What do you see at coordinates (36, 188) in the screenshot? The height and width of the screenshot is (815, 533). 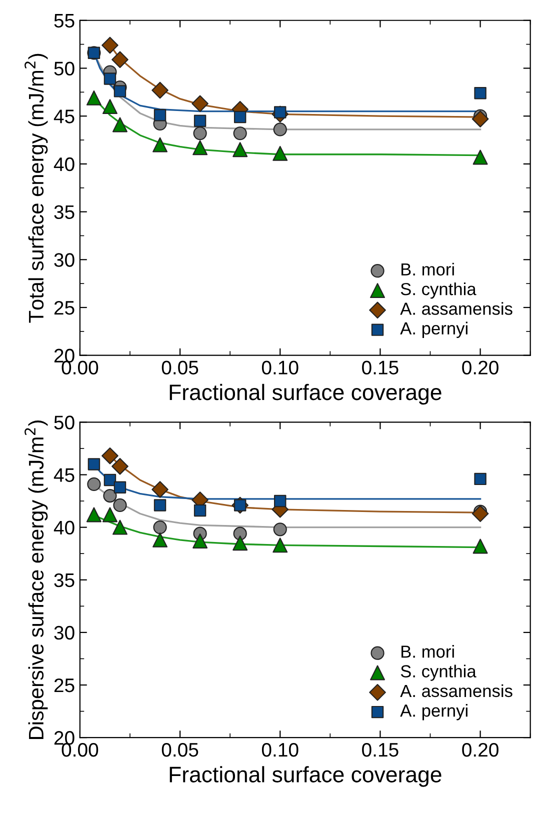 I see `y-axis-title: Total surface energy (mJ/m$^{2}$)` at bounding box center [36, 188].